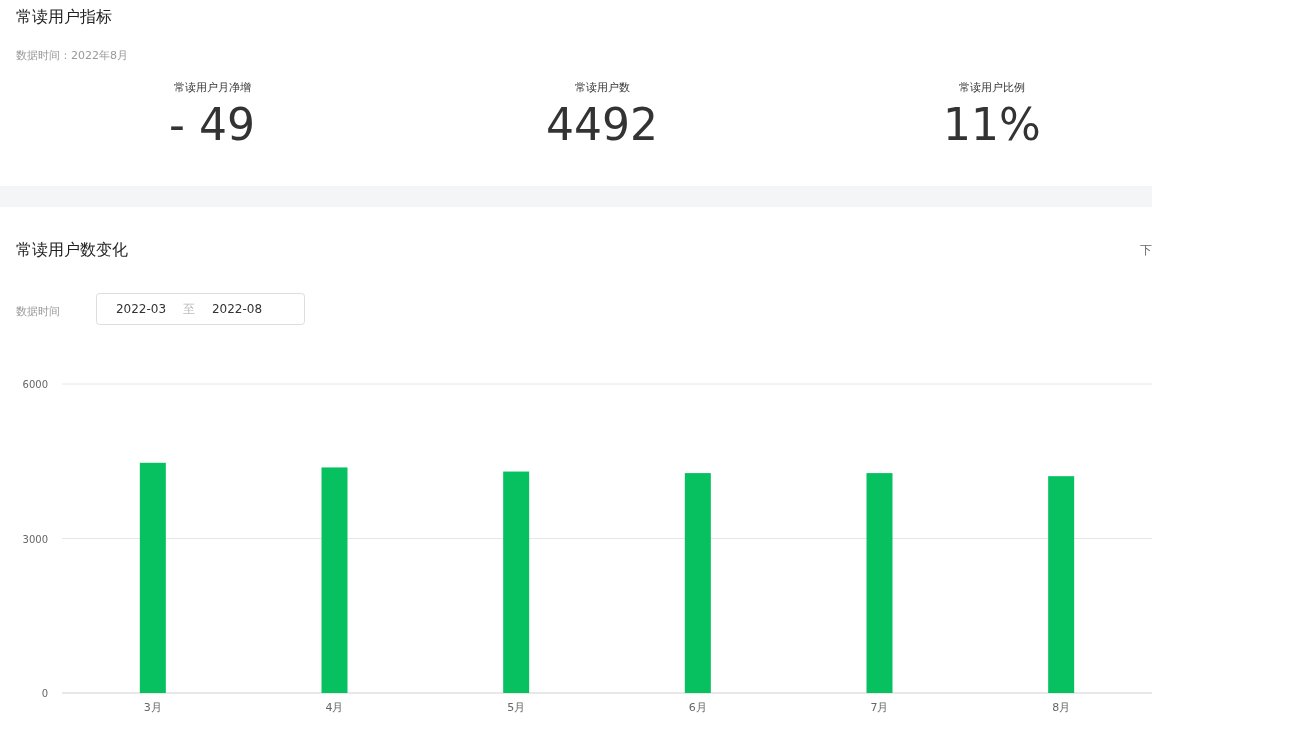  What do you see at coordinates (64, 16) in the screenshot?
I see `text: 常读用户指标` at bounding box center [64, 16].